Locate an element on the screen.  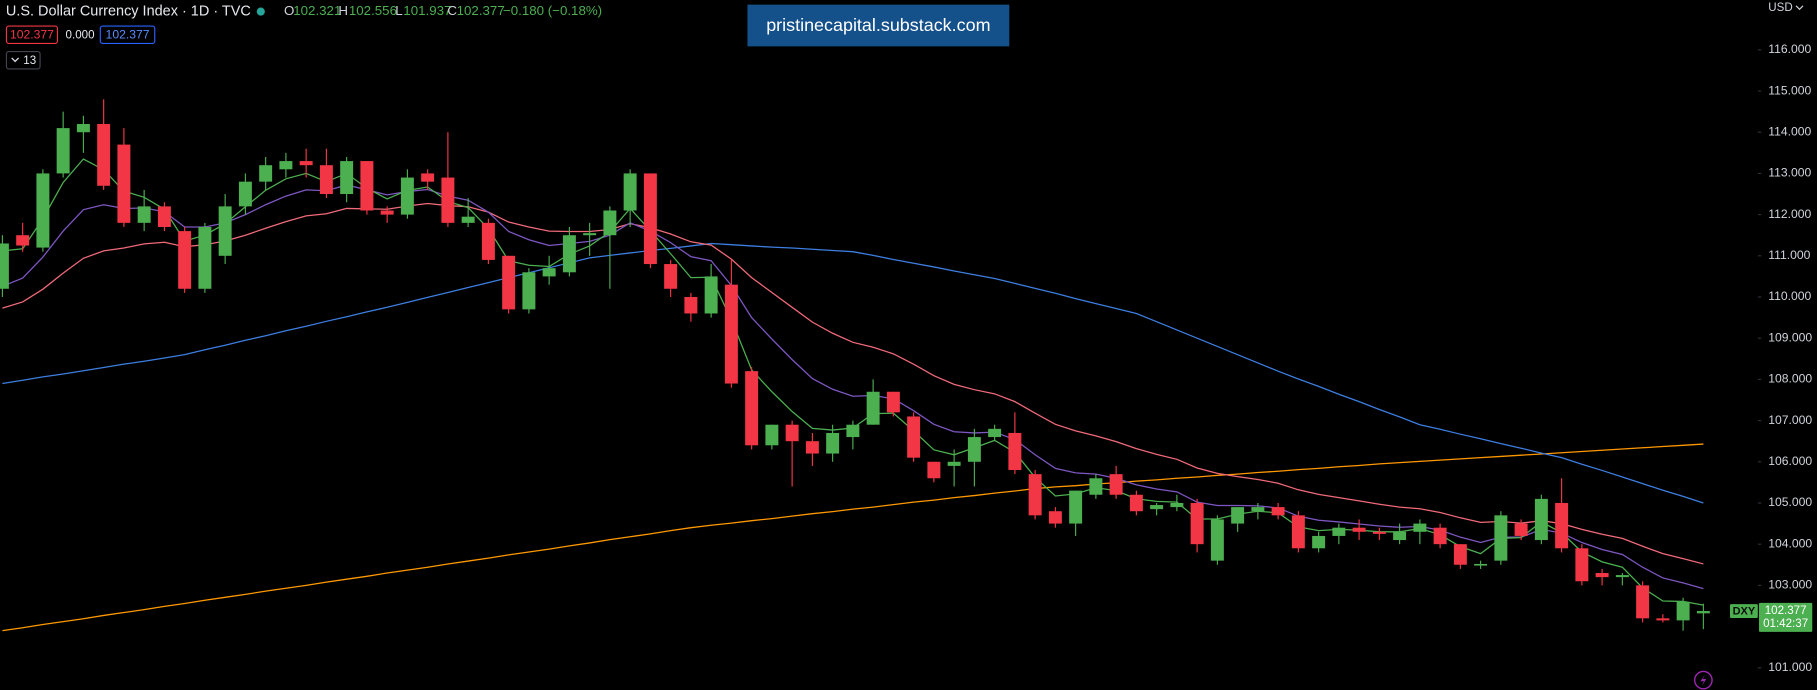
y-tick-label: 110.000 is located at coordinates (1789, 296).